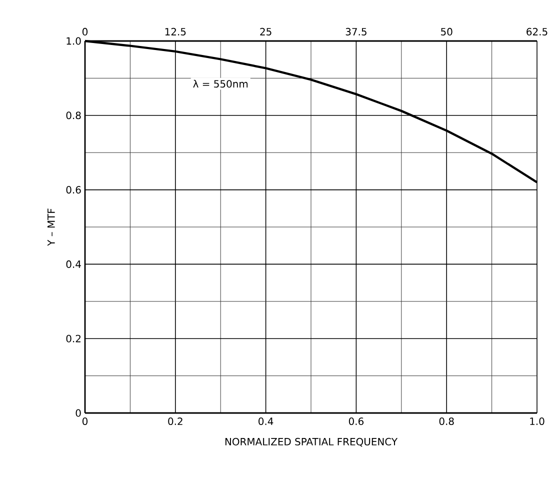 This screenshot has height=477, width=555. I want to click on x-tick-label: 0.6, so click(356, 422).